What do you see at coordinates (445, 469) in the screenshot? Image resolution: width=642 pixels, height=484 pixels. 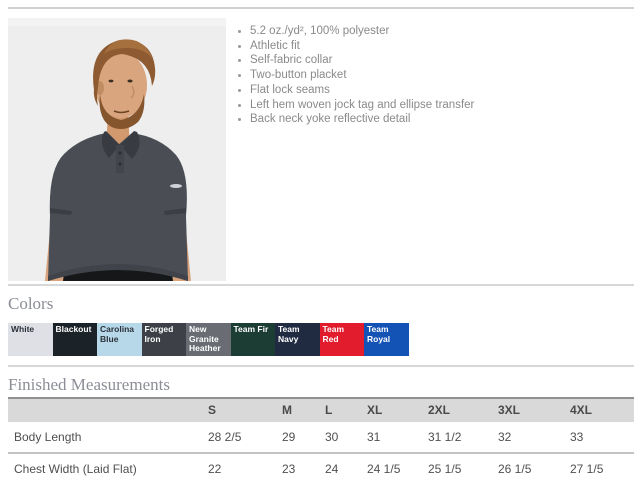 I see `cell: 25 1/5` at bounding box center [445, 469].